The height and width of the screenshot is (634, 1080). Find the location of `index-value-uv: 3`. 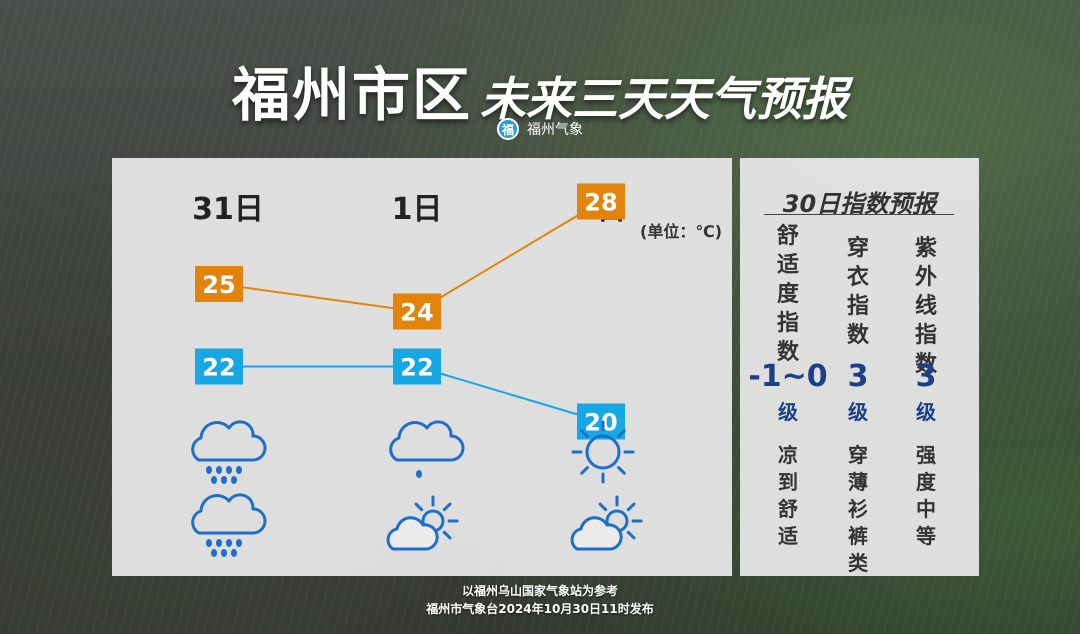

index-value-uv: 3 is located at coordinates (926, 376).